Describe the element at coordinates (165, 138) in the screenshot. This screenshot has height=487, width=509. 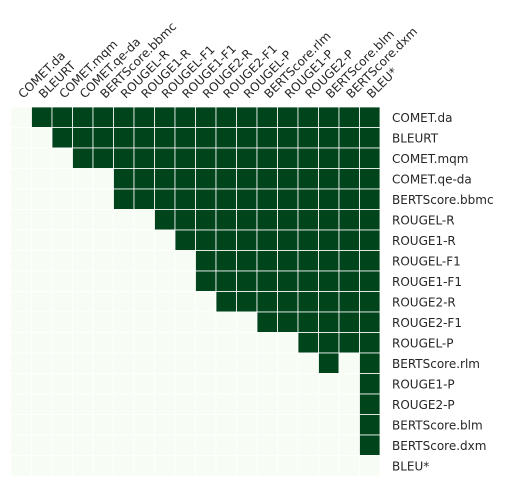
I see `heatmap-cell-r1-c7` at that location.